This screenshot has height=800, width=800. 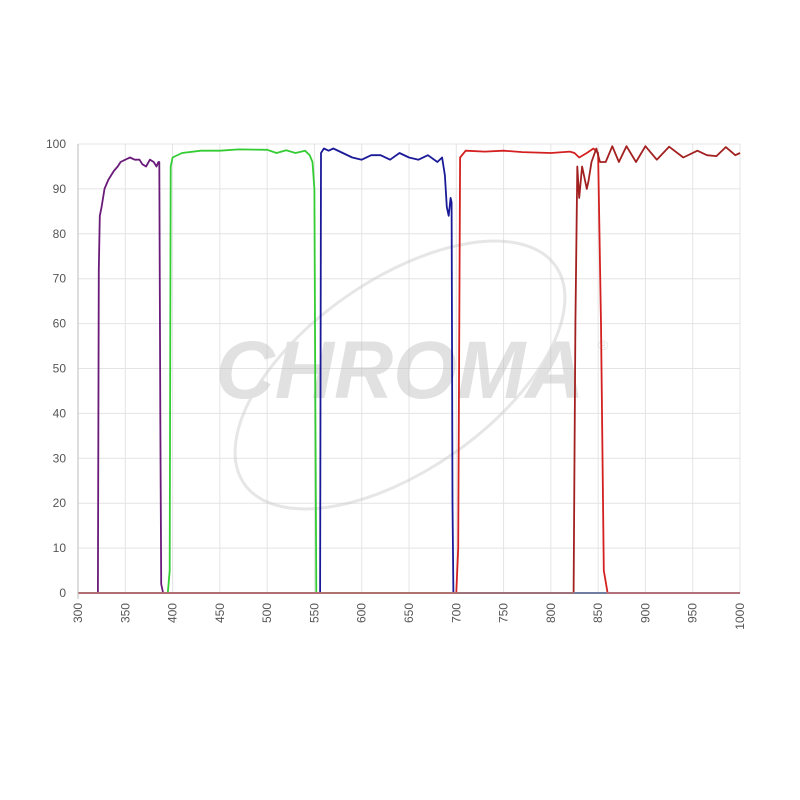 What do you see at coordinates (60, 548) in the screenshot?
I see `y-tick-label: 10` at bounding box center [60, 548].